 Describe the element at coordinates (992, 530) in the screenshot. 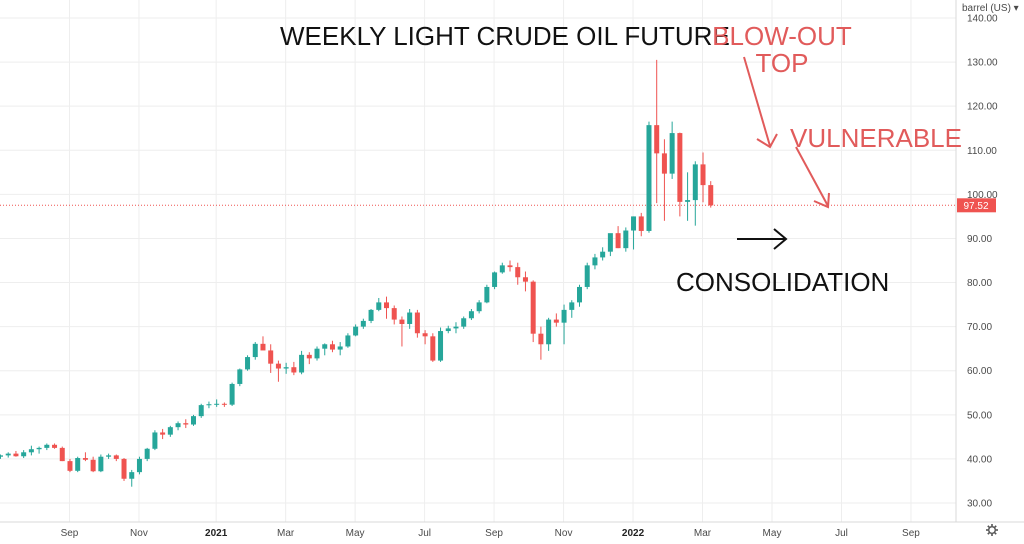

I see `gear-icon` at that location.